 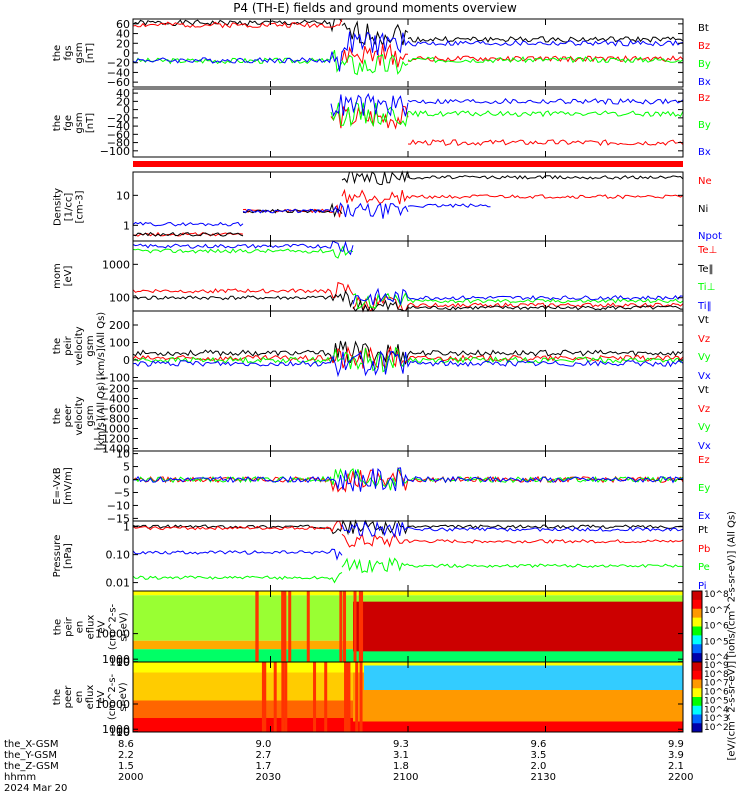 I want to click on colorbar-tick-label: 10^3, so click(x=716, y=719).